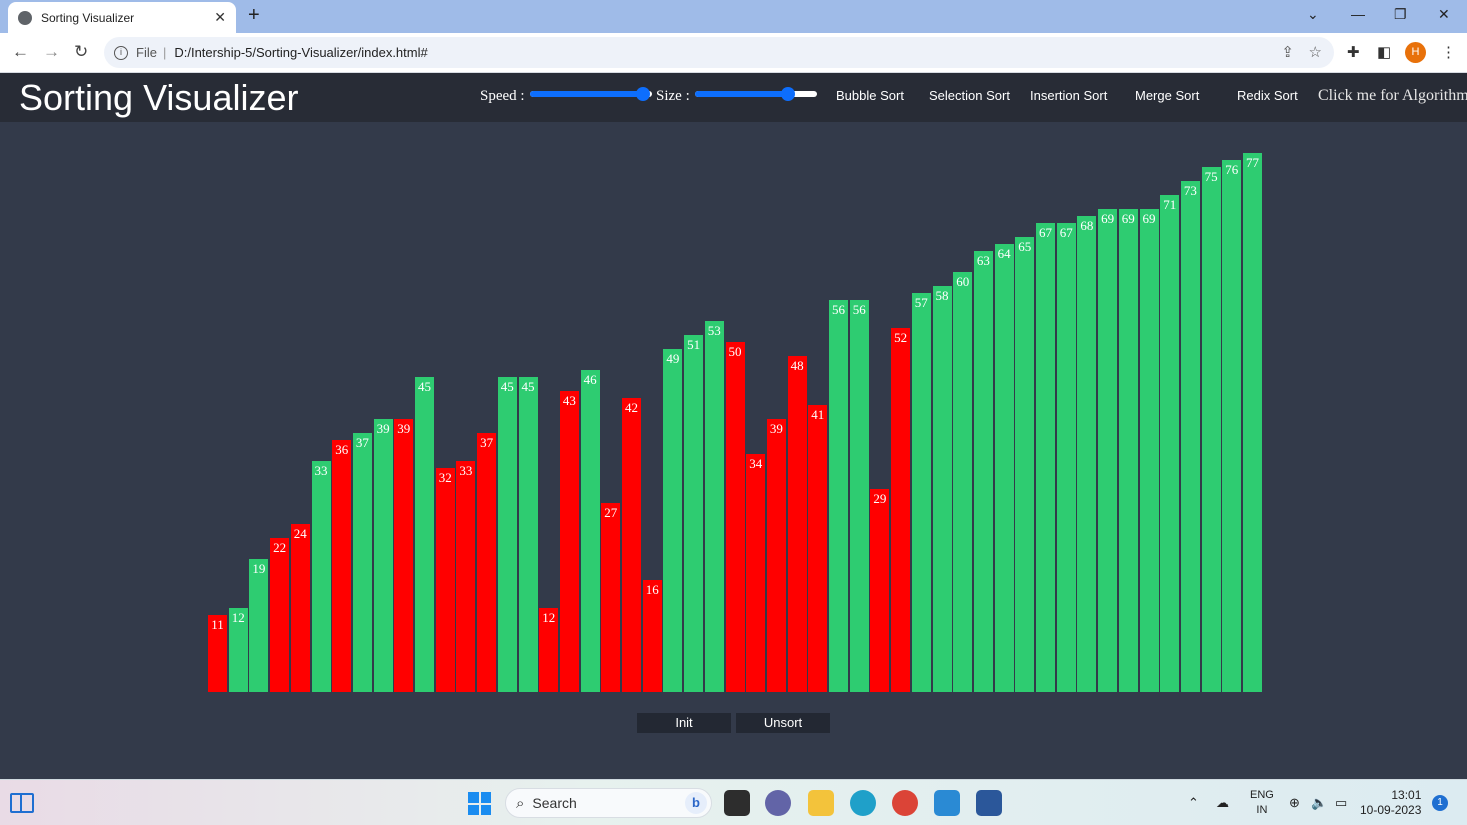 The width and height of the screenshot is (1467, 825). I want to click on menu-kebab-icon: ⋮, so click(1448, 52).